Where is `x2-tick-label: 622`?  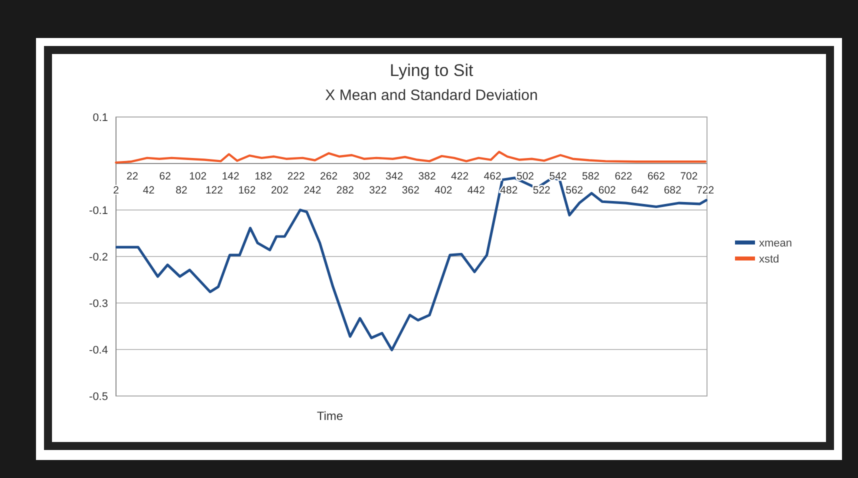
x2-tick-label: 622 is located at coordinates (623, 176).